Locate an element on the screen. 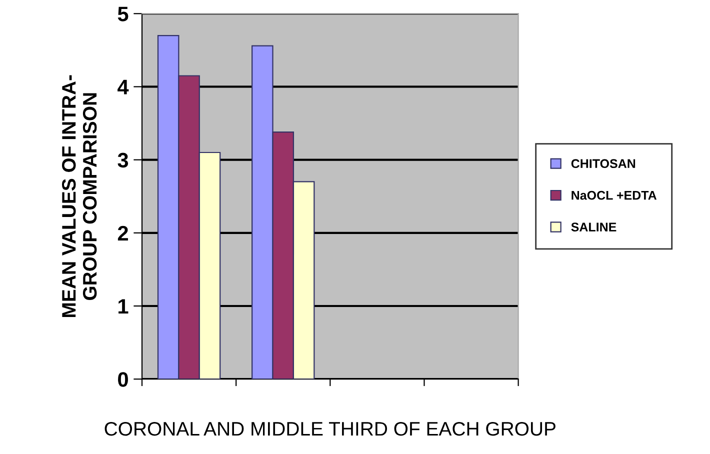  y-tick-label: 5 is located at coordinates (123, 14).